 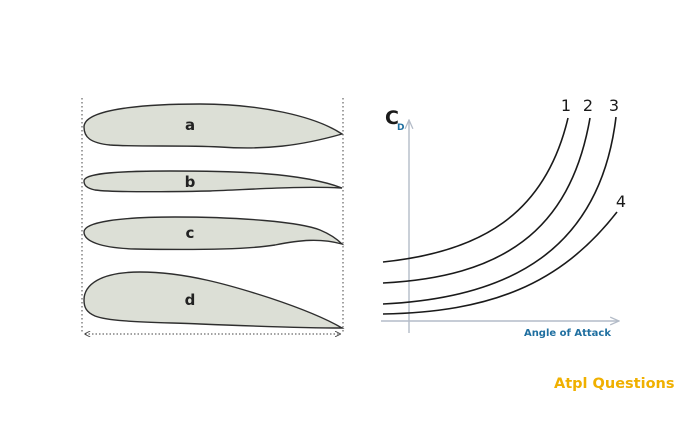 What do you see at coordinates (614, 384) in the screenshot?
I see `brand-logo: Atpl Questions` at bounding box center [614, 384].